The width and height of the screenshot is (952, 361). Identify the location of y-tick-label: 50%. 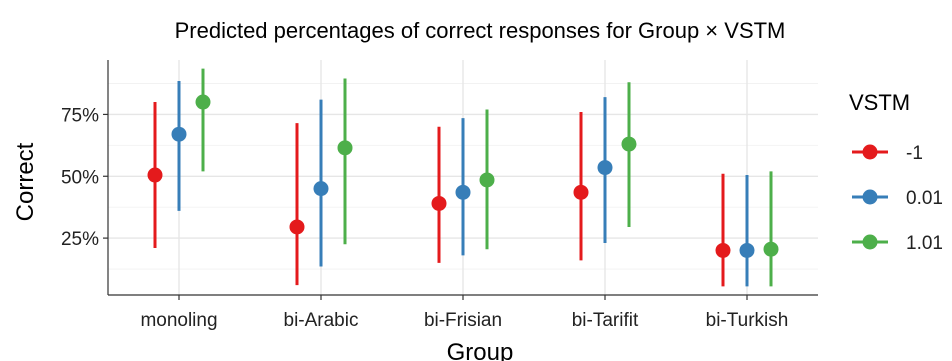
(80, 177).